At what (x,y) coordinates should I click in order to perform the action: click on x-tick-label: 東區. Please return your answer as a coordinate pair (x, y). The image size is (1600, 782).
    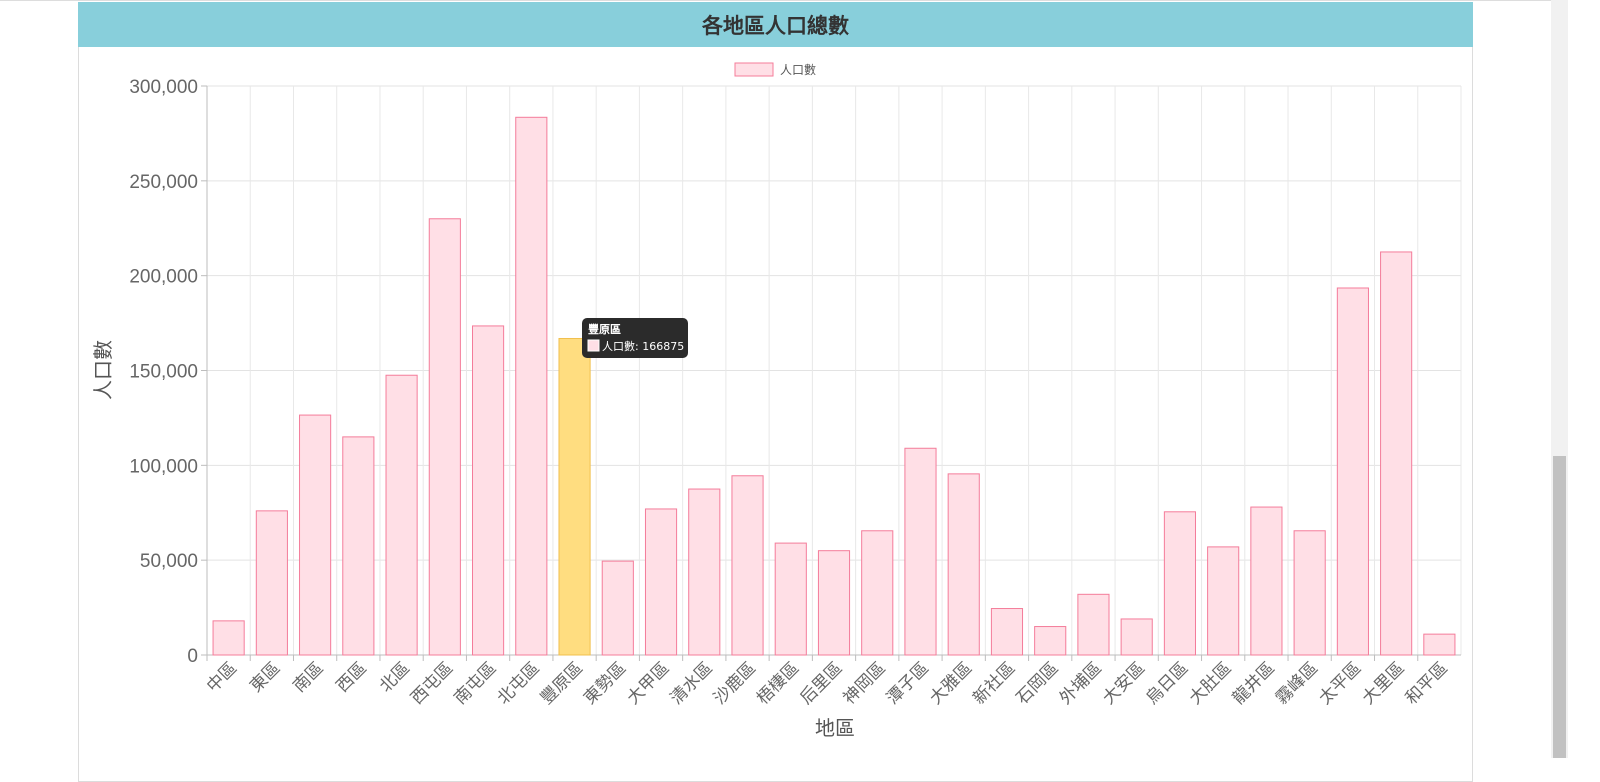
    Looking at the image, I should click on (265, 677).